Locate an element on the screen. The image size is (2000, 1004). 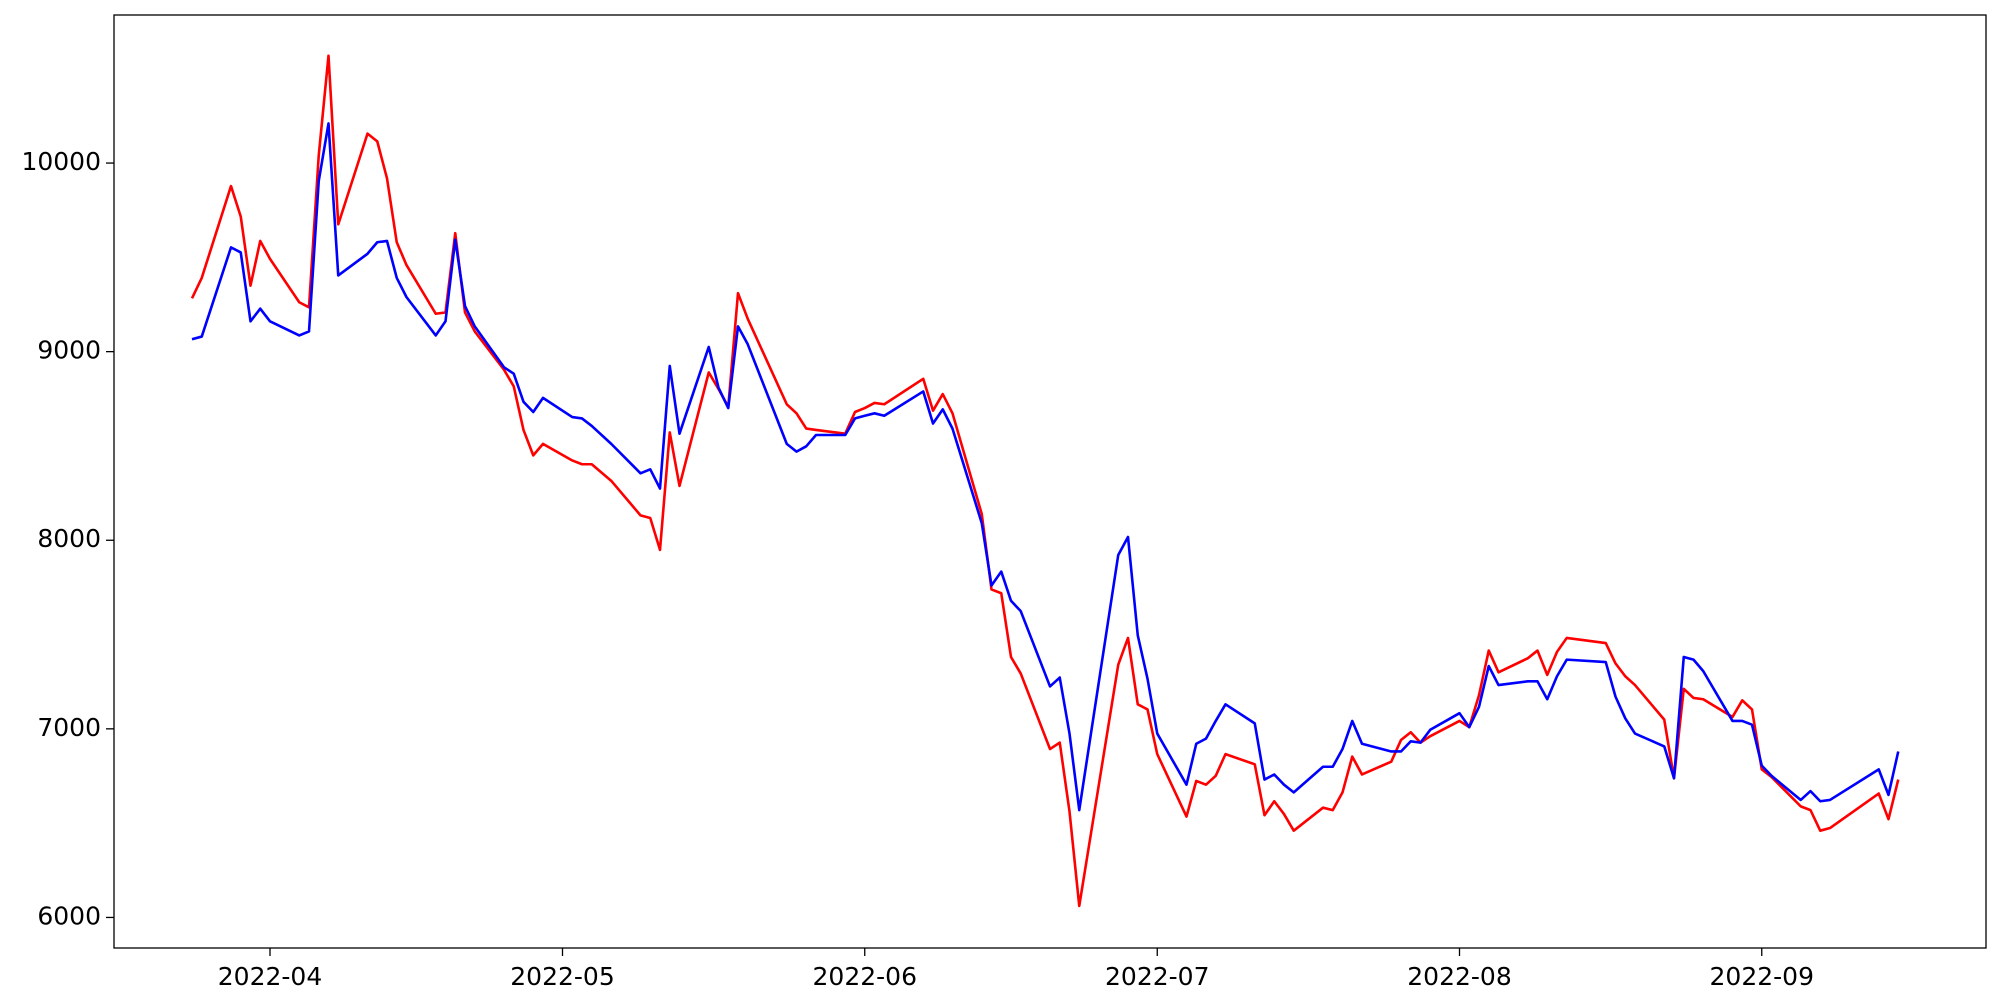
x-tick-label: 2022-07 is located at coordinates (1157, 976).